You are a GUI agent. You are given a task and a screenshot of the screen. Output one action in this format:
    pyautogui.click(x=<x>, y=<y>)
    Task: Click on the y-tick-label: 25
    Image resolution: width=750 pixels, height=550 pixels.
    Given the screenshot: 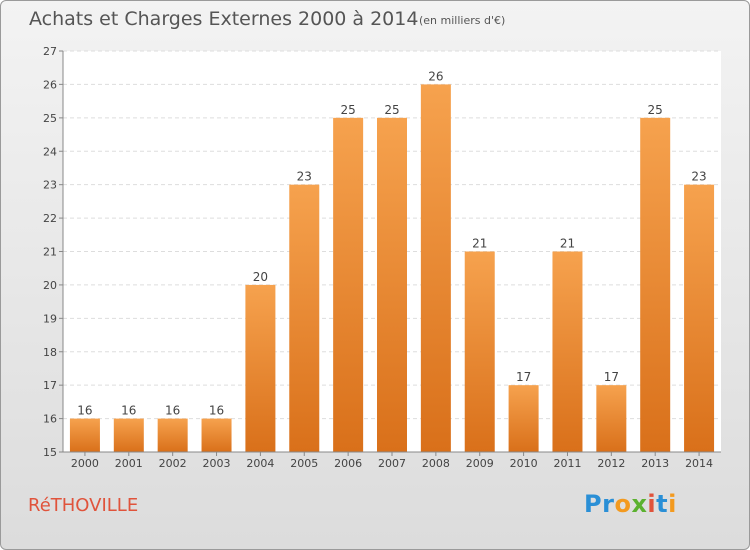 What is the action you would take?
    pyautogui.click(x=50, y=118)
    